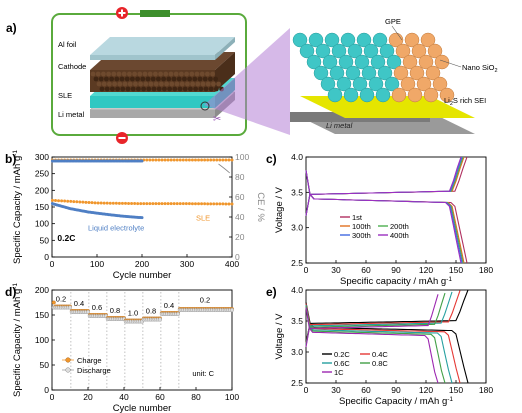 This screenshot has height=413, width=522. Describe the element at coordinates (357, 217) in the screenshot. I see `legend-label: 1st` at that location.